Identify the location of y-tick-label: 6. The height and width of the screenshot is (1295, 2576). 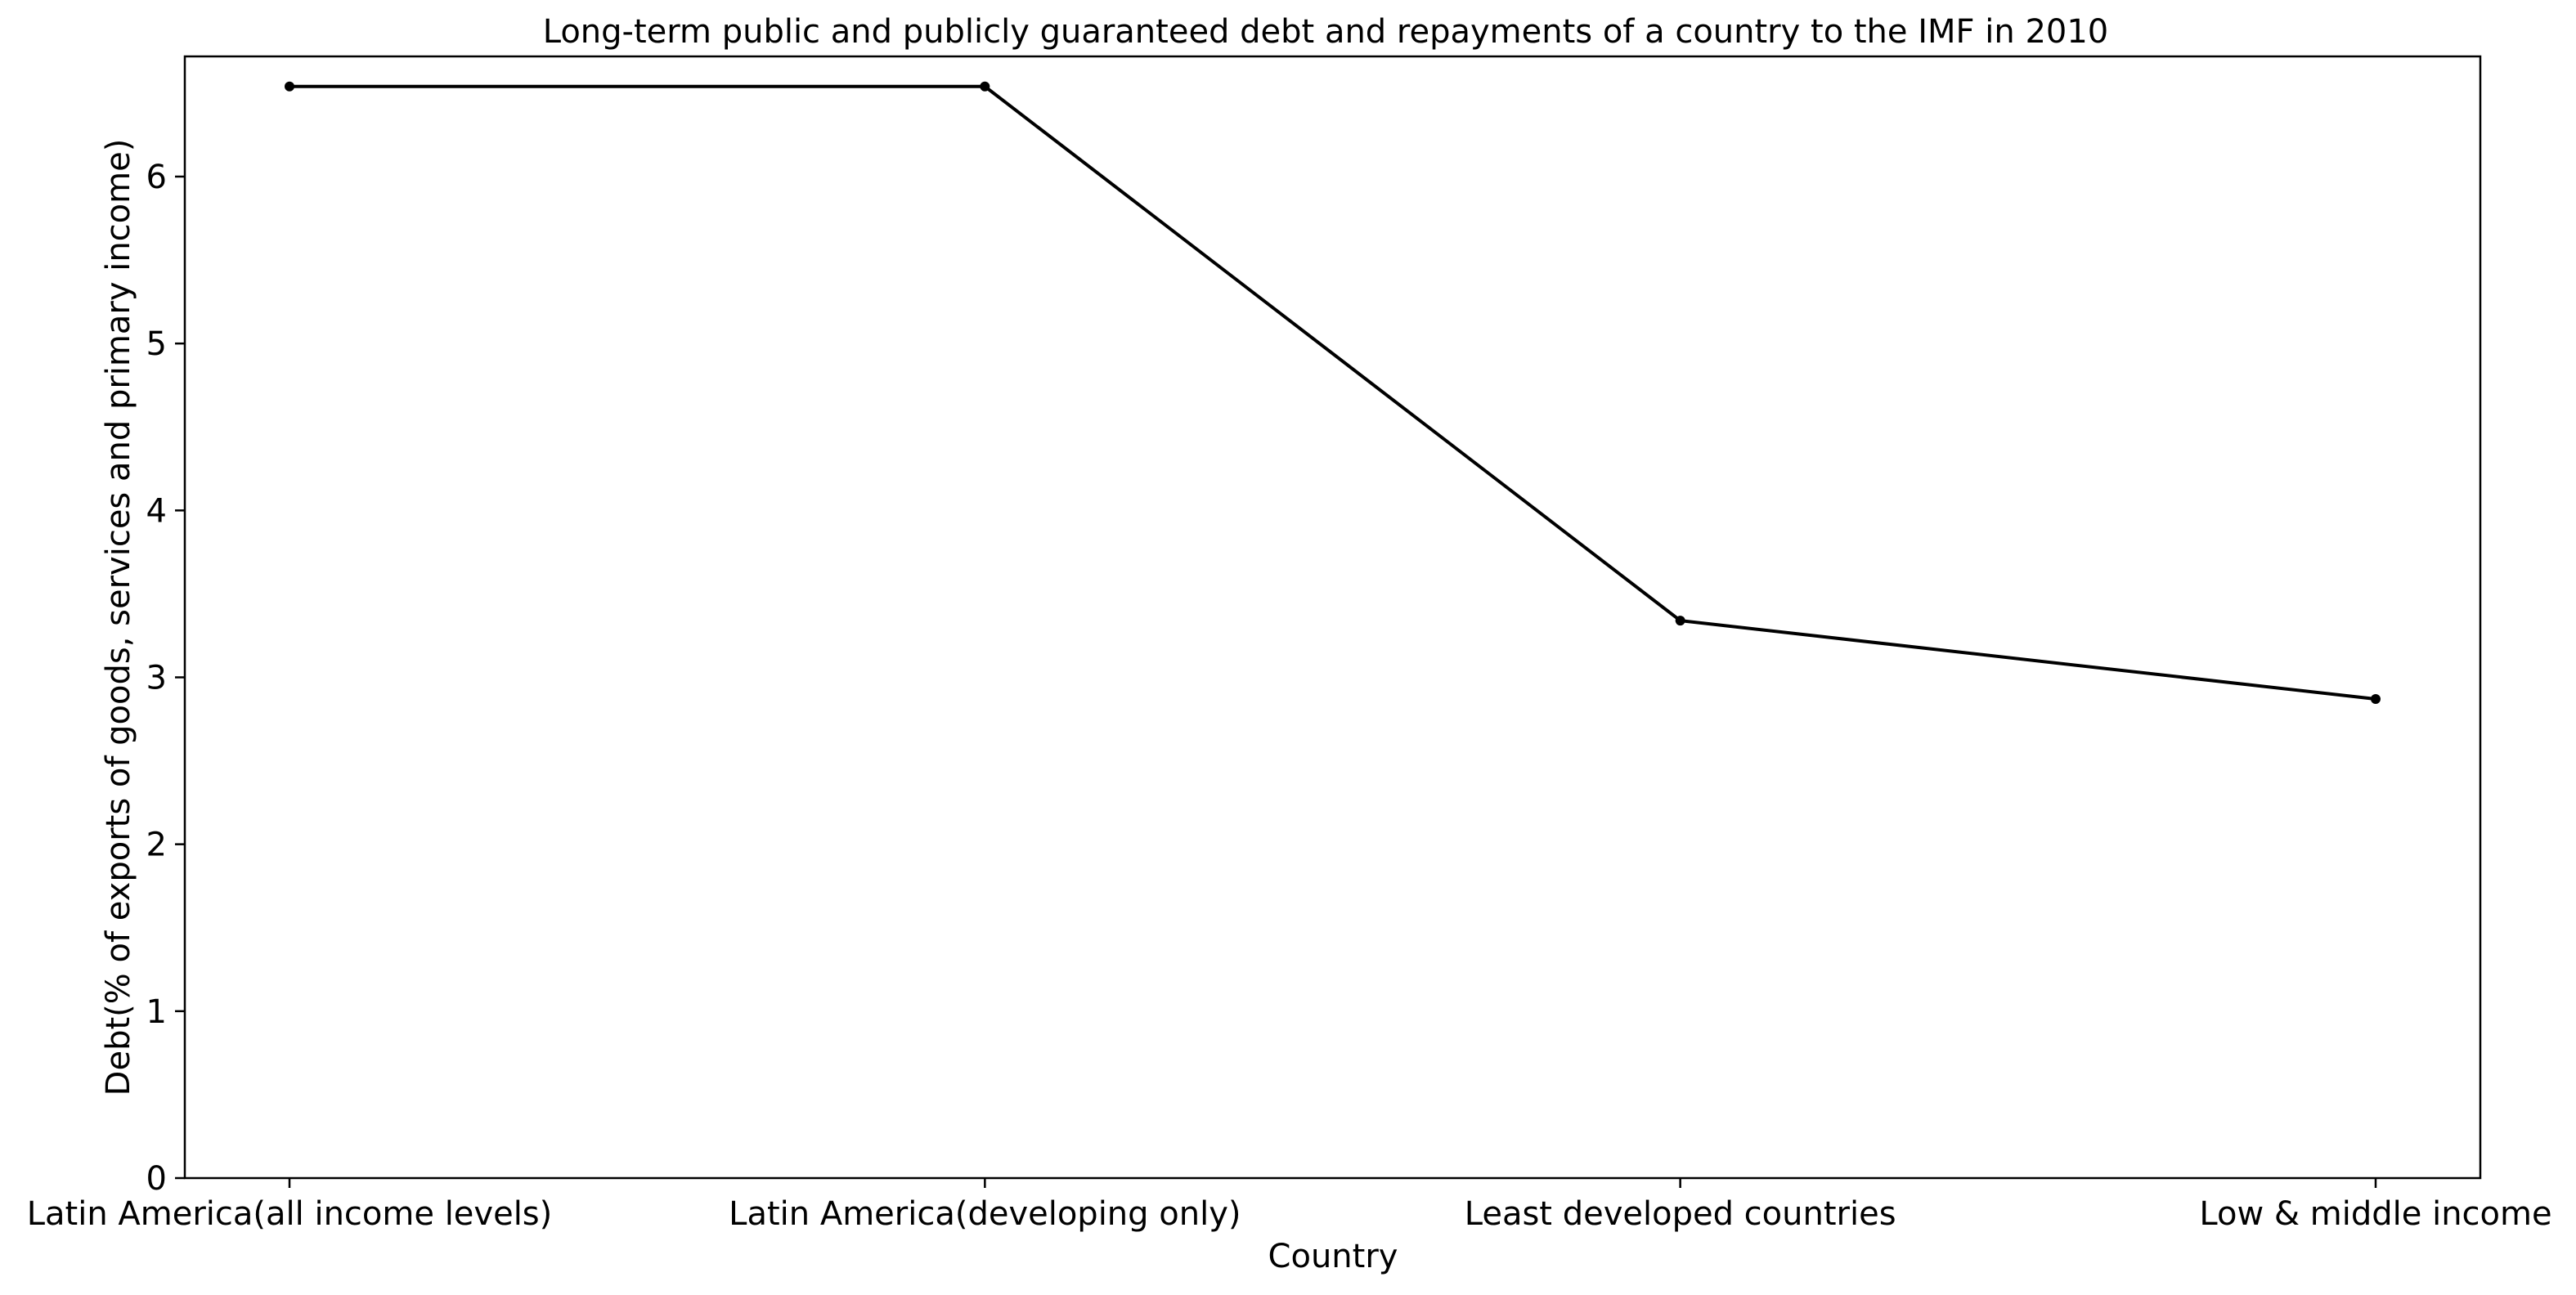
(156, 177).